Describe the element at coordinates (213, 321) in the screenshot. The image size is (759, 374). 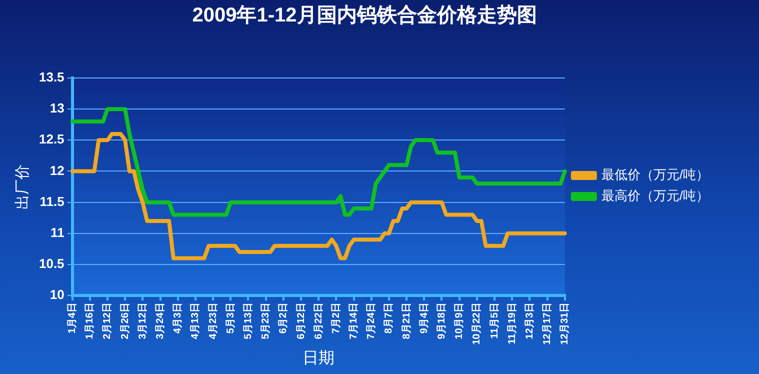
I see `x-tick-label: 4月23日` at that location.